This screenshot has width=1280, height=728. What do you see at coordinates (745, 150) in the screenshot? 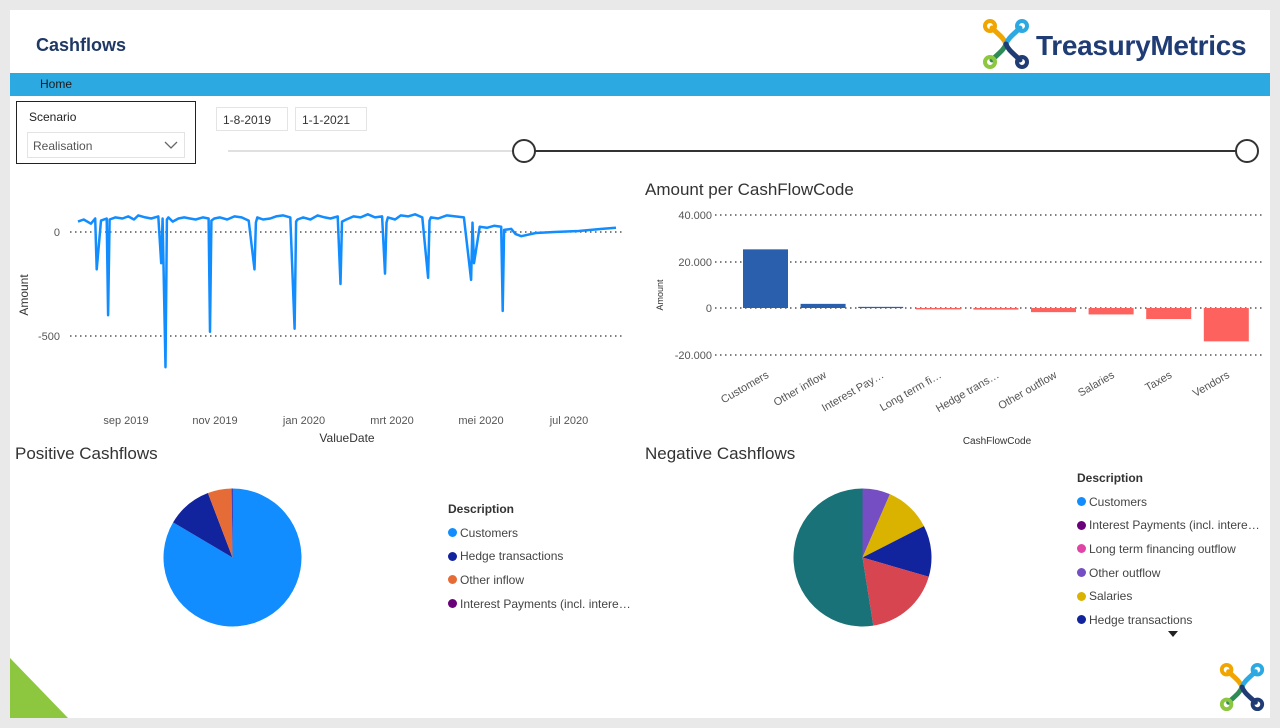
I see `date-range-slider` at bounding box center [745, 150].